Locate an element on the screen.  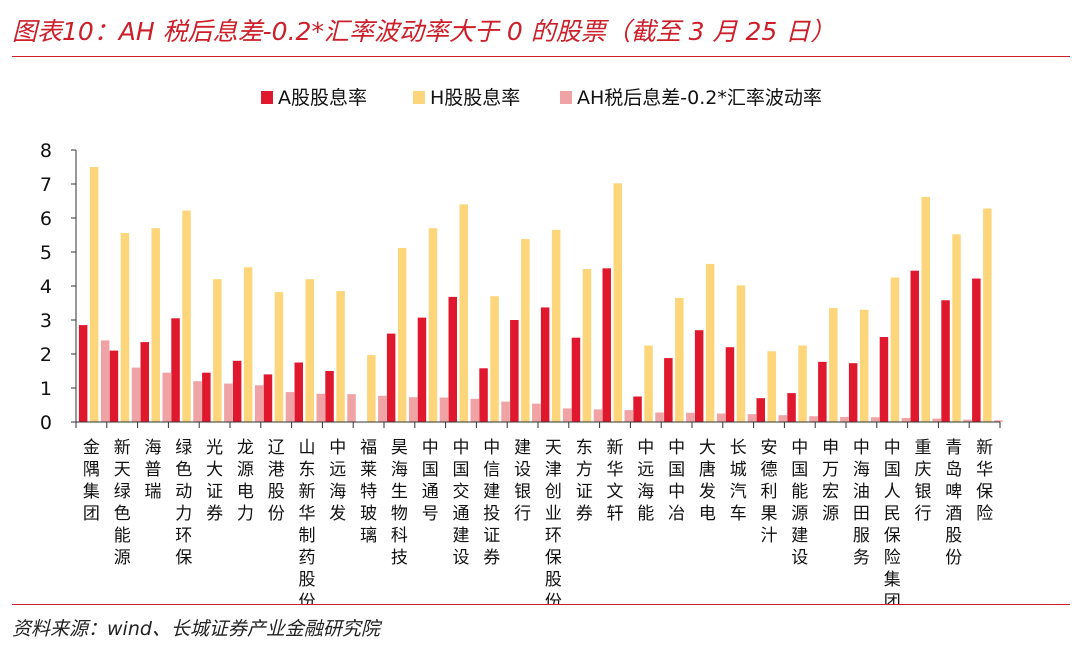
legend-label-1: A股股息率 is located at coordinates (322, 98).